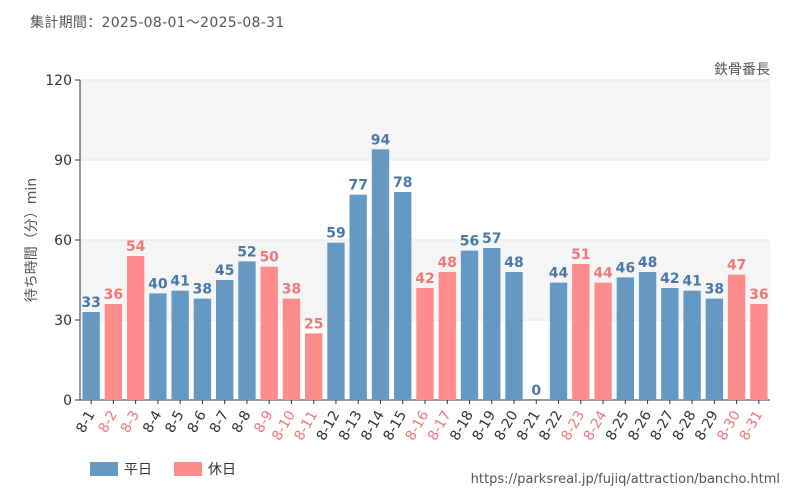 The width and height of the screenshot is (800, 500). Describe the element at coordinates (580, 255) in the screenshot. I see `data-label-8-23: 51` at that location.